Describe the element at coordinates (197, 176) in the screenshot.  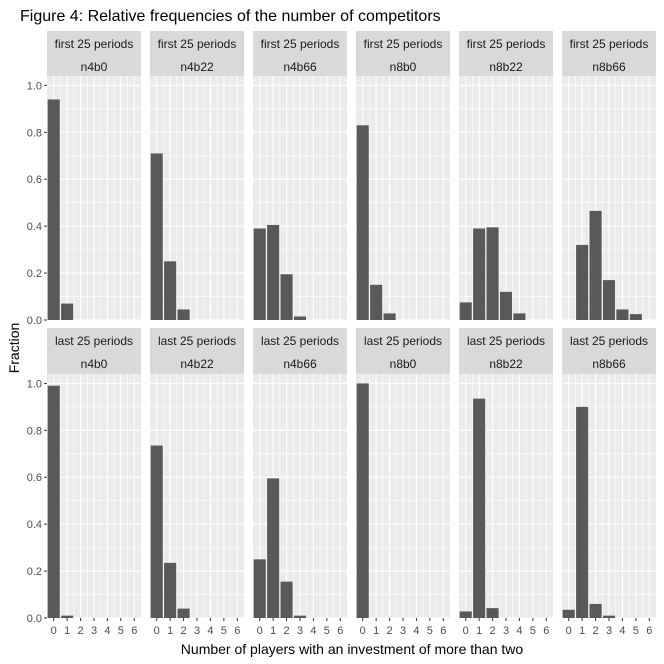
I see `facet-panel: first 25 periods n4b22` at that location.